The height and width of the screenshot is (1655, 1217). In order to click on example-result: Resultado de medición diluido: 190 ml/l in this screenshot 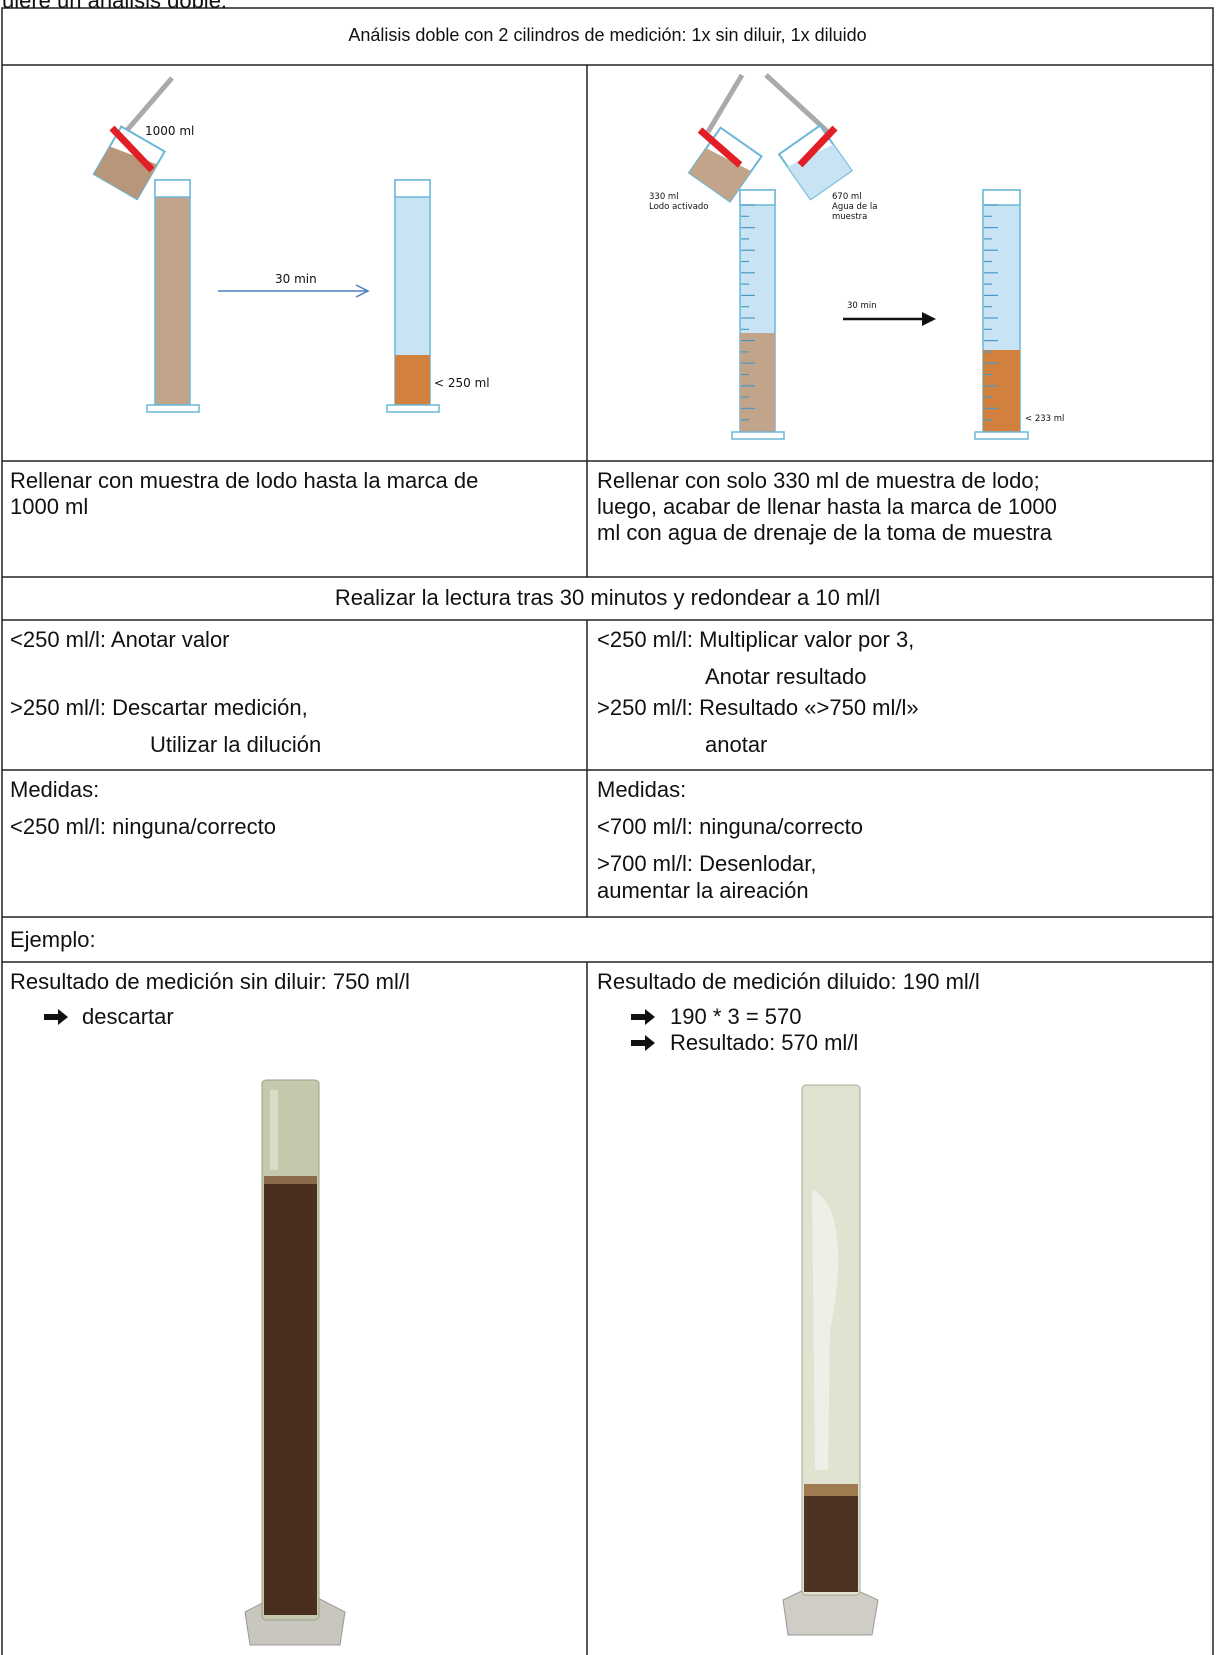, I will do `click(788, 981)`.